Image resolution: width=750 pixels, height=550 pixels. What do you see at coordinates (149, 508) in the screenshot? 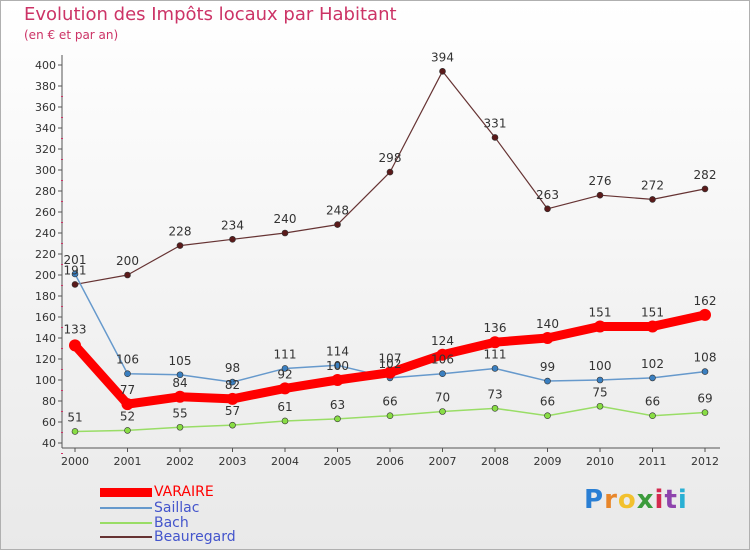
I see `legend-item-saillac: Saillac` at bounding box center [149, 508].